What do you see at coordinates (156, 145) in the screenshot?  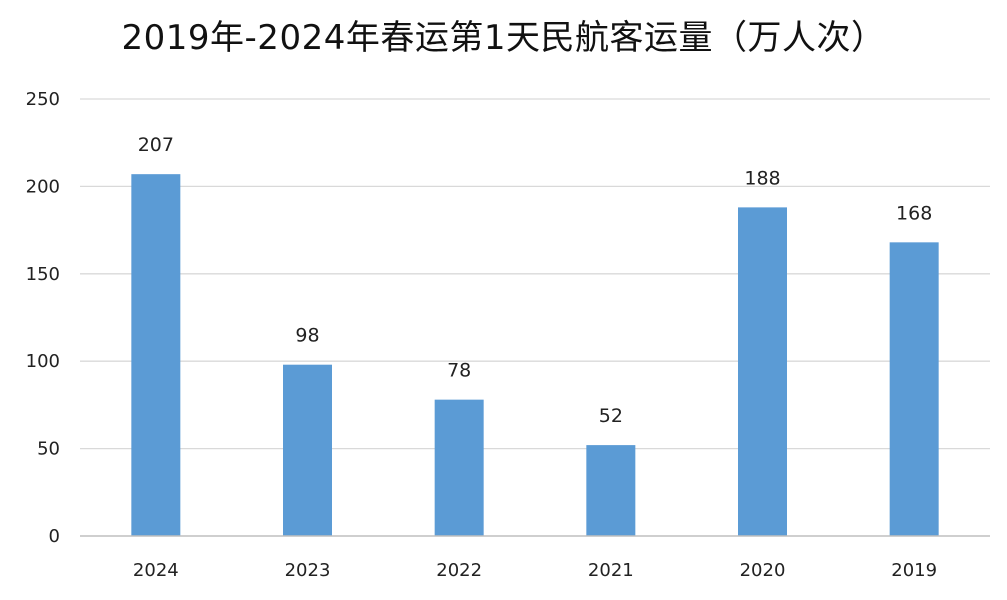 I see `data-label: 207` at bounding box center [156, 145].